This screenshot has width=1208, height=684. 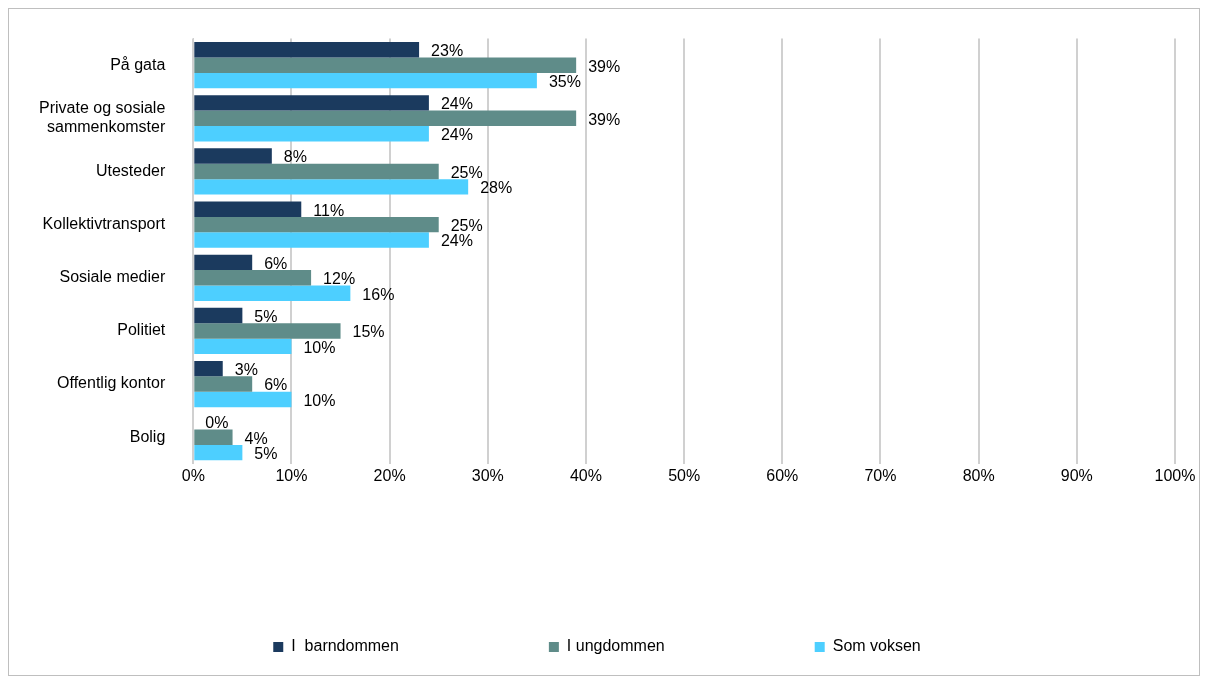 I want to click on legend-label: I ungdommen, so click(x=615, y=646).